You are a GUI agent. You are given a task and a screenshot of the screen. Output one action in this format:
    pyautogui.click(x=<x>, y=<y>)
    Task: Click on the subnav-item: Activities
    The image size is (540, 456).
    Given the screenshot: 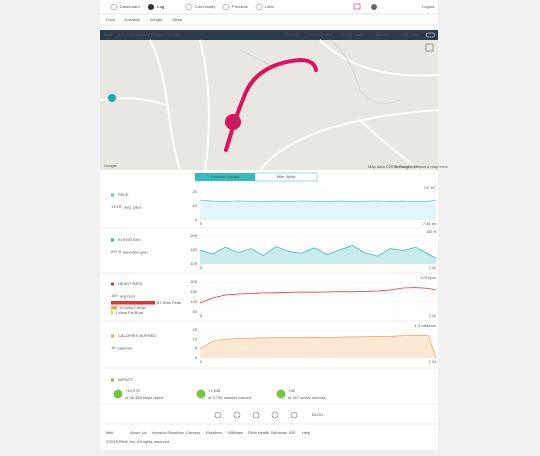 What is the action you would take?
    pyautogui.click(x=132, y=19)
    